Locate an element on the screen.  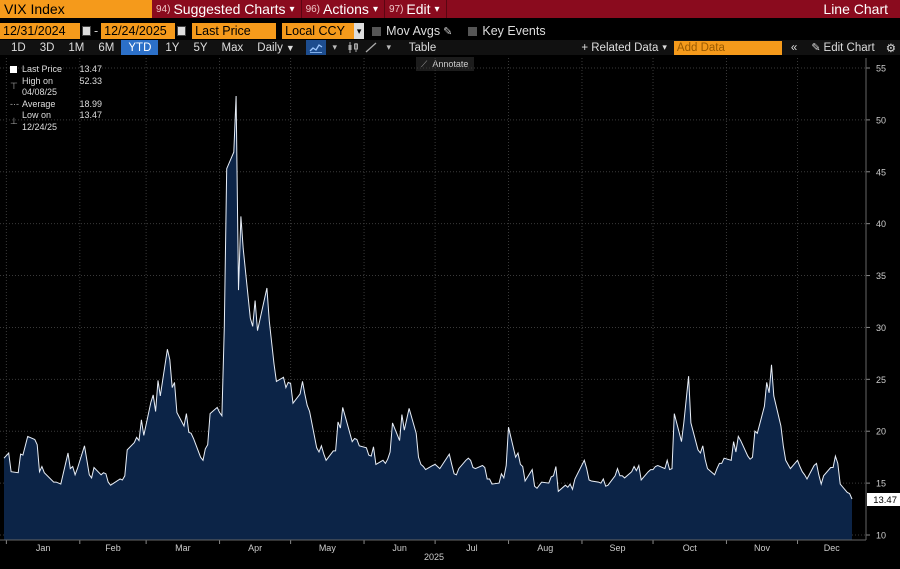
legend-label: Low on 12/24/25 is located at coordinates (40, 121).